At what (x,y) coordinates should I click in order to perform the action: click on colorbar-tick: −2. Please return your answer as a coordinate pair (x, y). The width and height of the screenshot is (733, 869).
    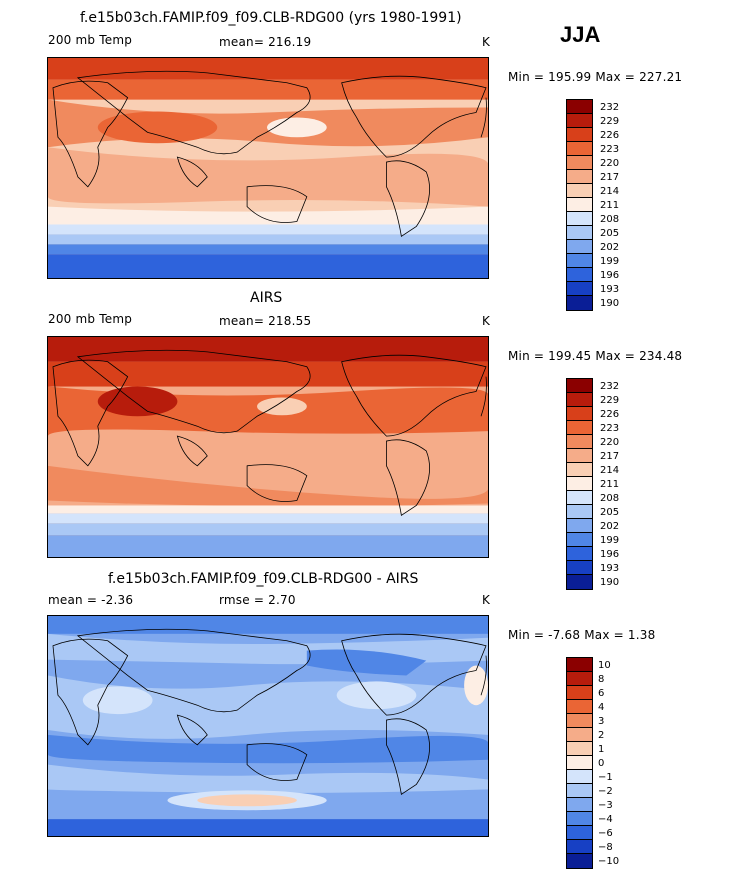
    Looking at the image, I should click on (605, 791).